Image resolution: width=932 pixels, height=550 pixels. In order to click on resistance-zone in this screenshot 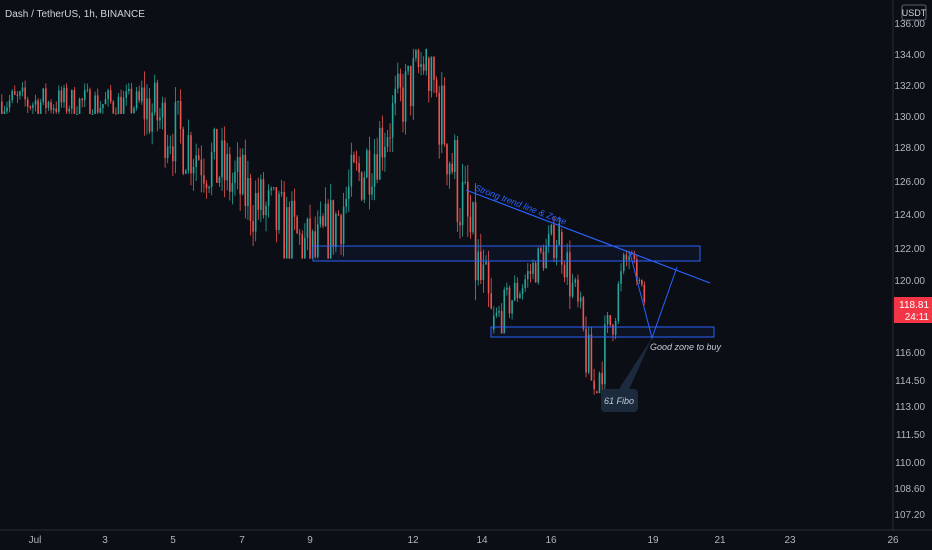, I will do `click(506, 253)`.